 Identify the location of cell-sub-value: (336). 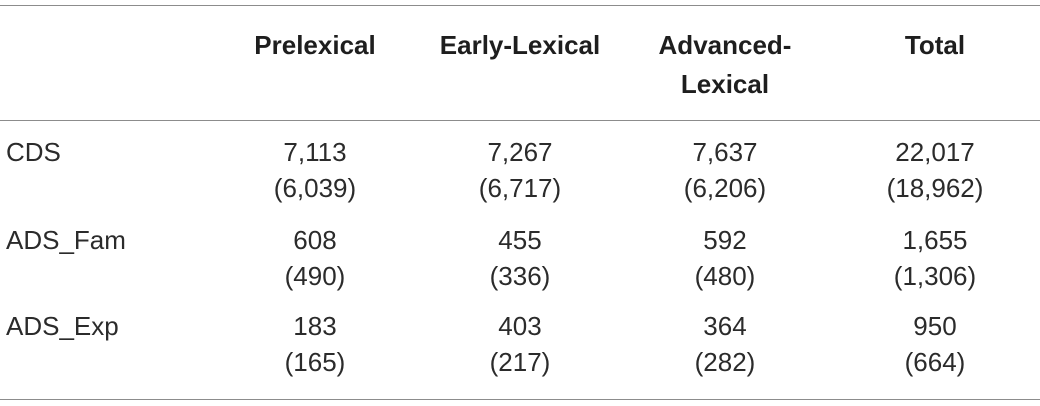
(520, 276).